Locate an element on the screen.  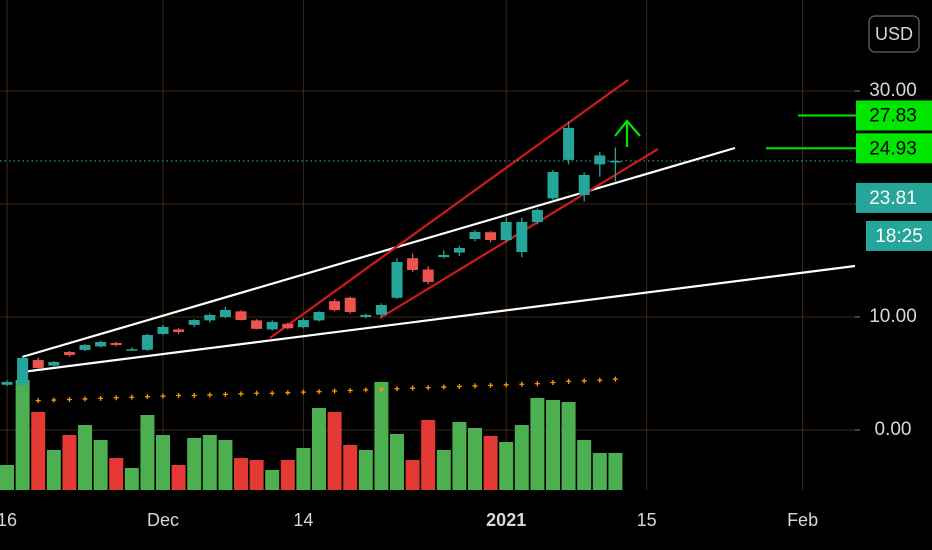
last-price-box is located at coordinates (894, 197).